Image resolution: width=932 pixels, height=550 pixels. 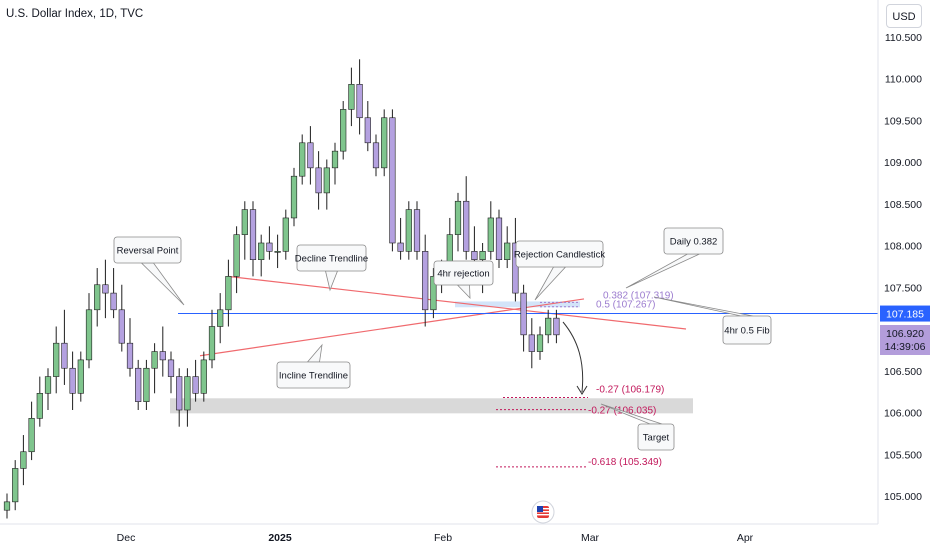 What do you see at coordinates (331, 268) in the screenshot?
I see `decline-trendline-callout: Decline Trendline` at bounding box center [331, 268].